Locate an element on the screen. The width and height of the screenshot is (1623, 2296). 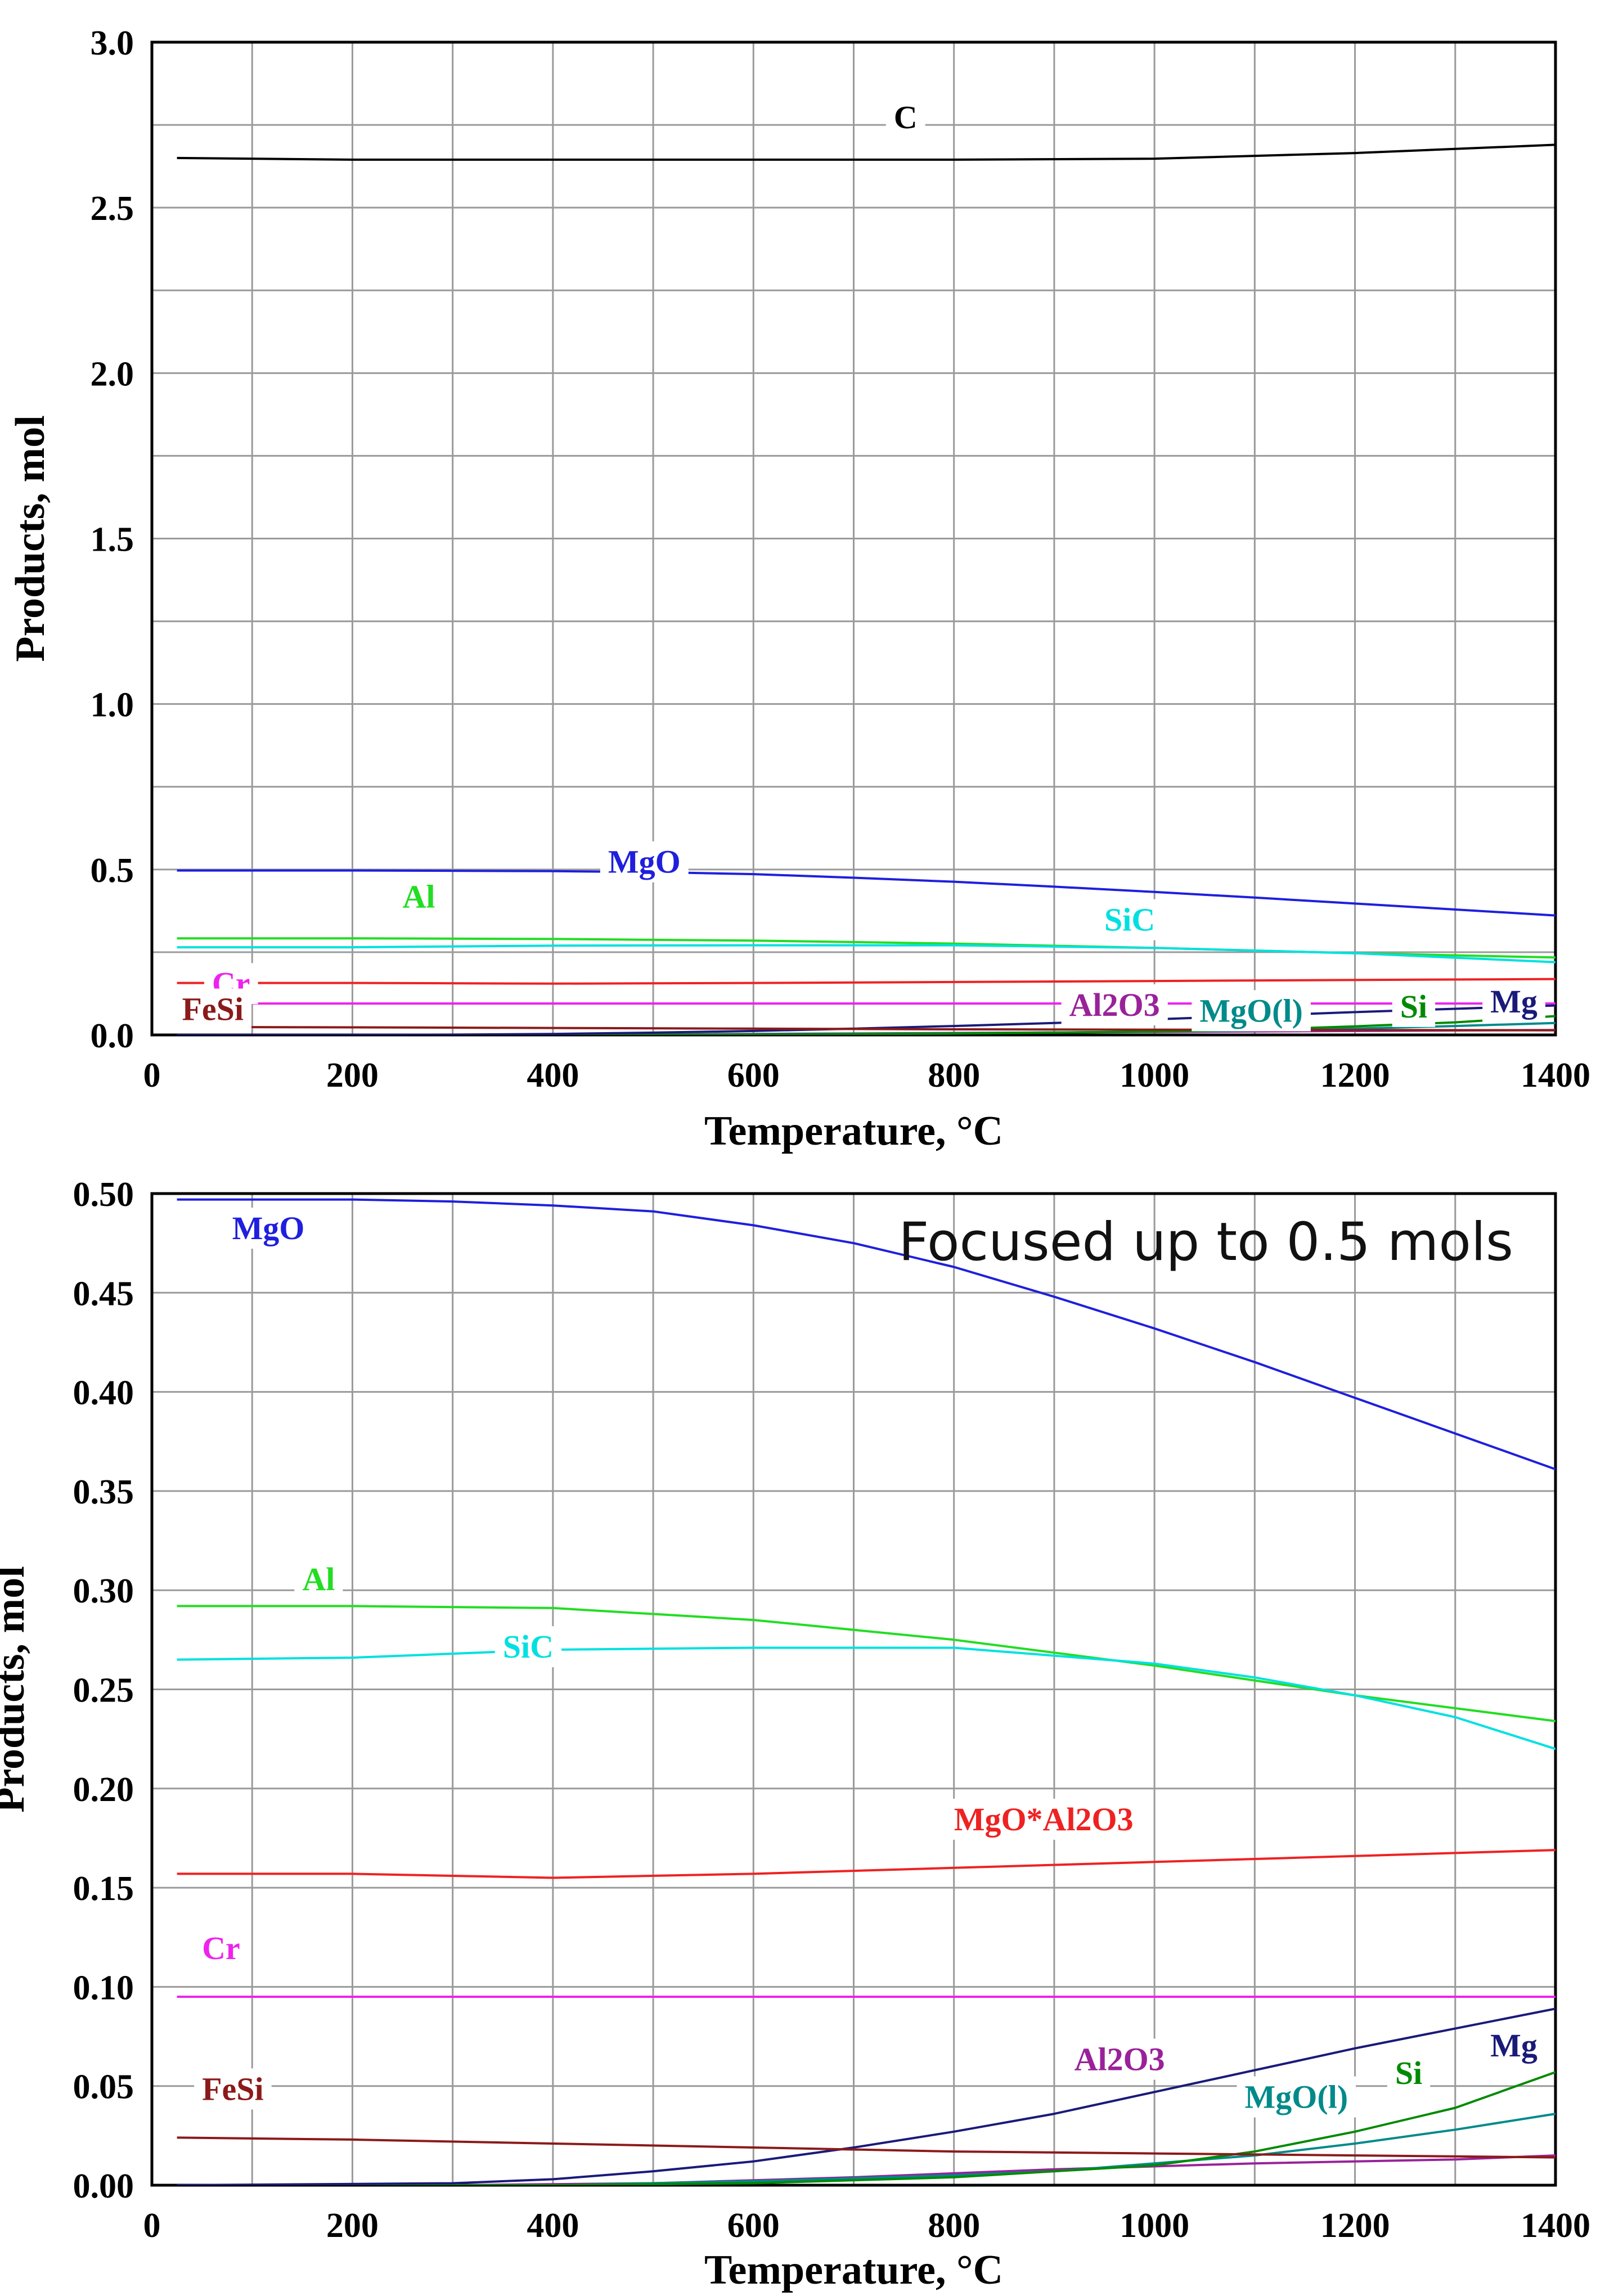
series-label-mgo-al2o3: MgO*Al2O3 is located at coordinates (1043, 1819).